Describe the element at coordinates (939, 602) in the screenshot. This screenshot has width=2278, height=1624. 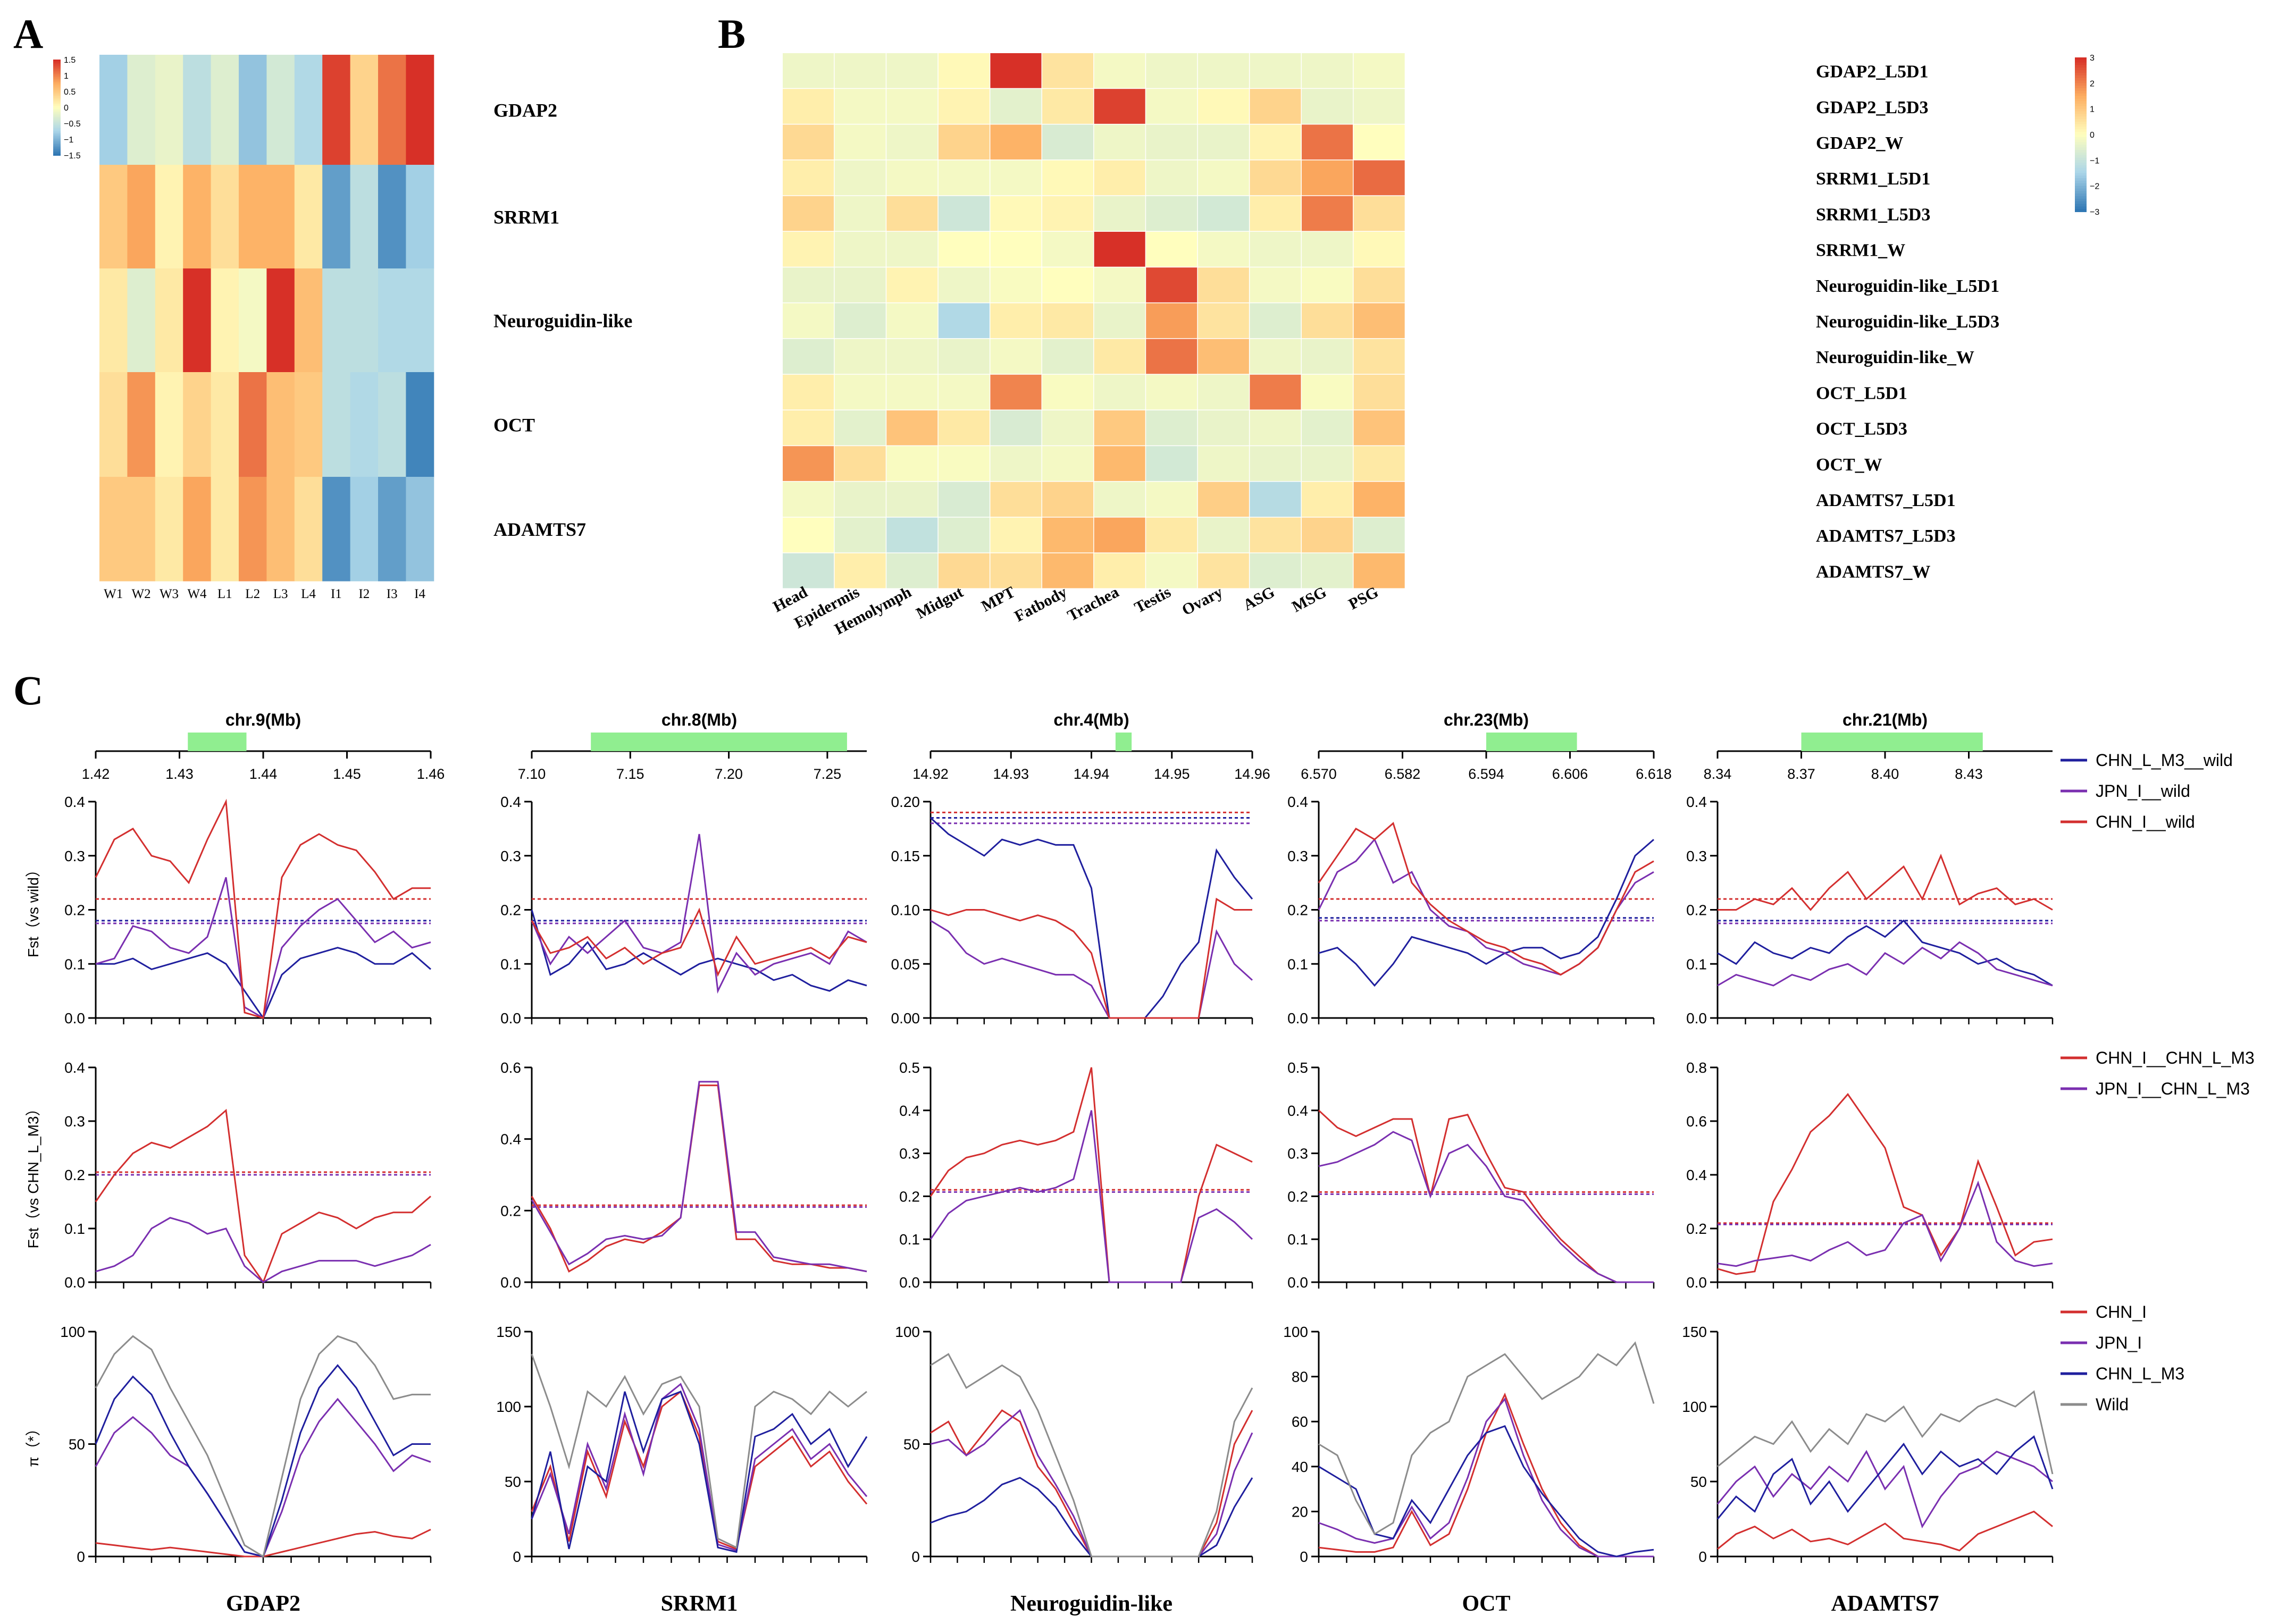
I see `heatmap-b-col-label: Midgut` at that location.